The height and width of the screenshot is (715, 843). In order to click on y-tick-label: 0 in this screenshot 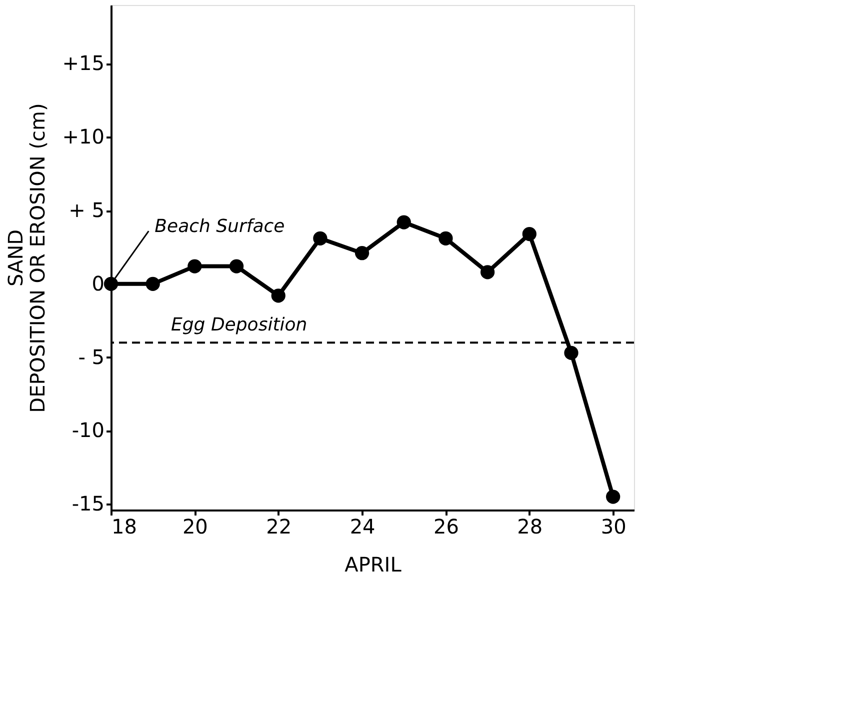, I will do `click(98, 283)`.